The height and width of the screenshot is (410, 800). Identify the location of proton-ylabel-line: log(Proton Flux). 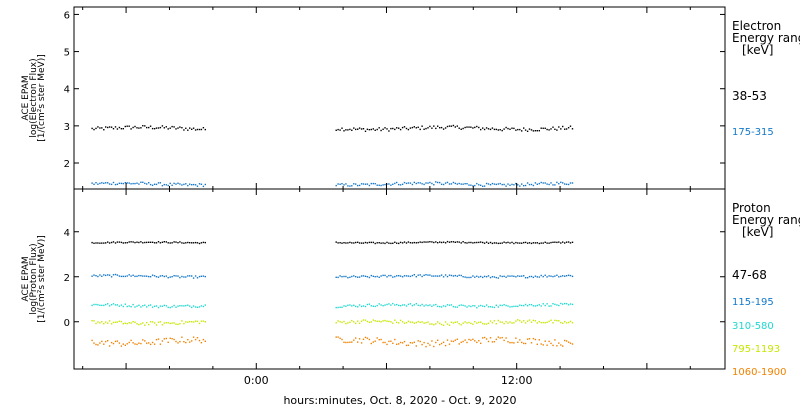
(34, 278).